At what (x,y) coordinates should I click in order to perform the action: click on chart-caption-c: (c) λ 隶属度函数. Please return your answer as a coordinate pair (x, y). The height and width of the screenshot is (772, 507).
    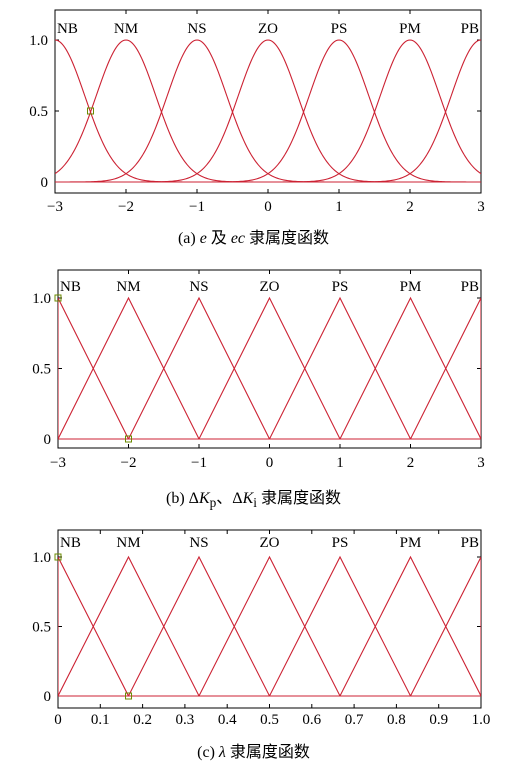
    Looking at the image, I should click on (253, 750).